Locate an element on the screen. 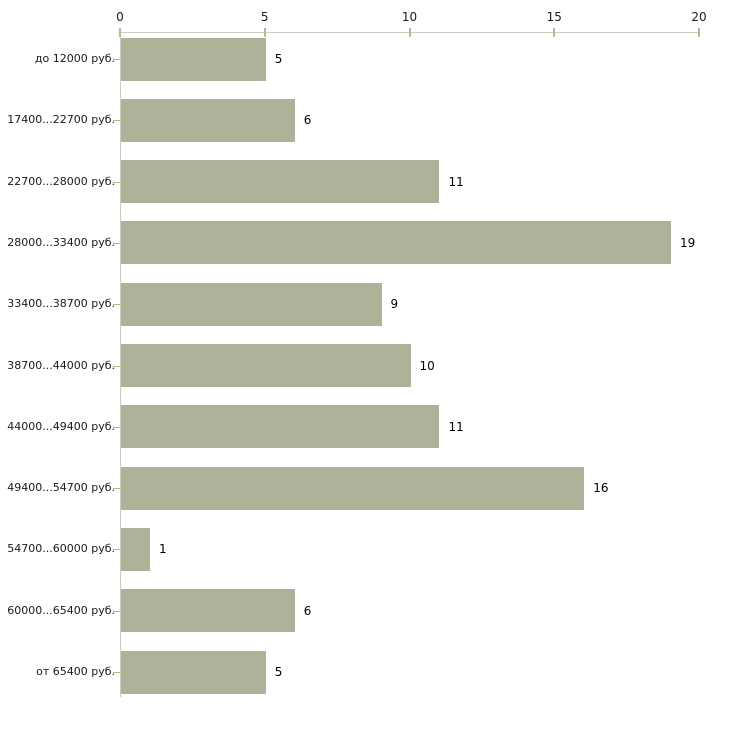  value-label: 10 is located at coordinates (427, 365).